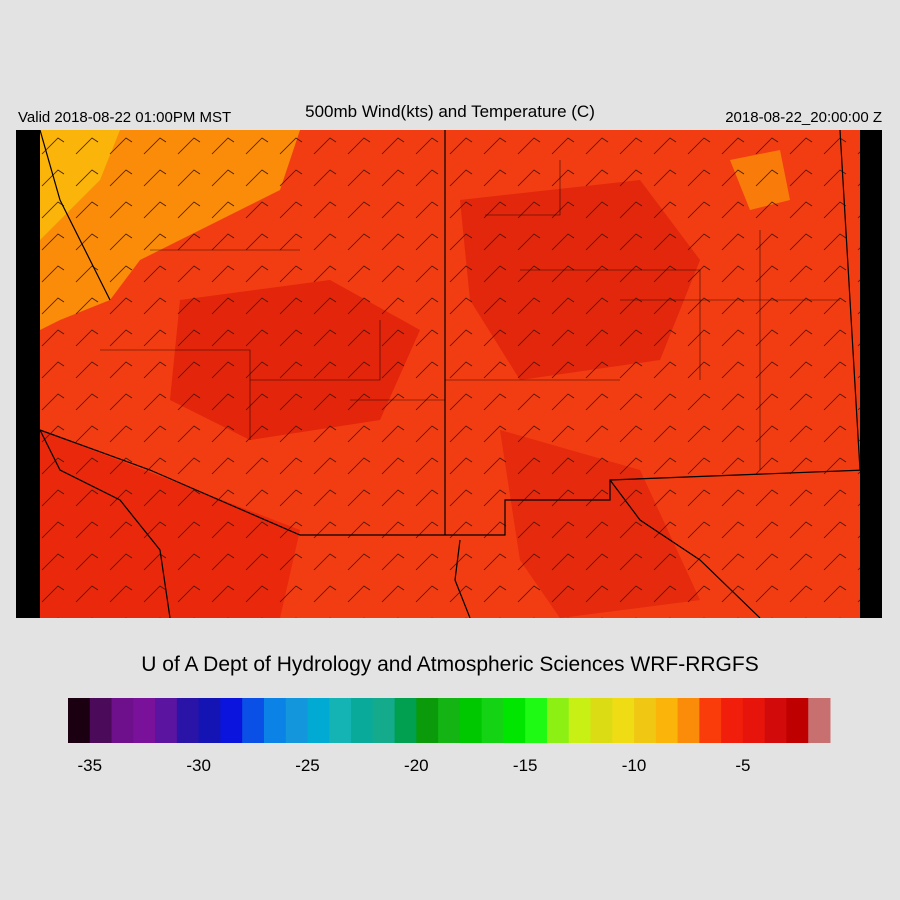 The height and width of the screenshot is (900, 900). I want to click on tick-label: -20, so click(416, 765).